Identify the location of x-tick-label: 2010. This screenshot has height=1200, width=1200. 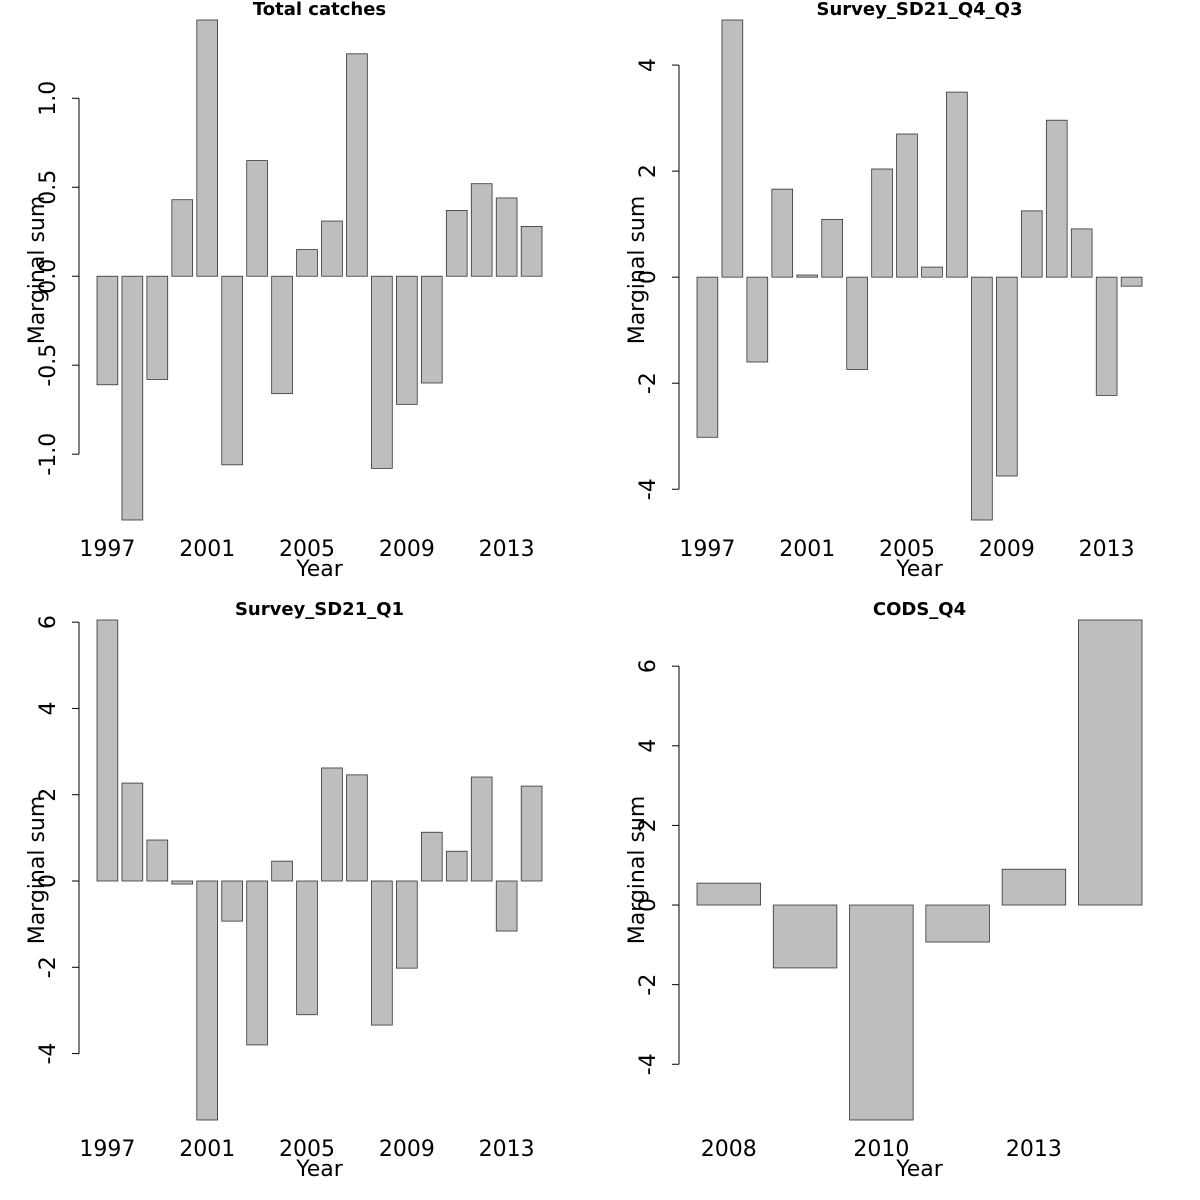
(881, 1149).